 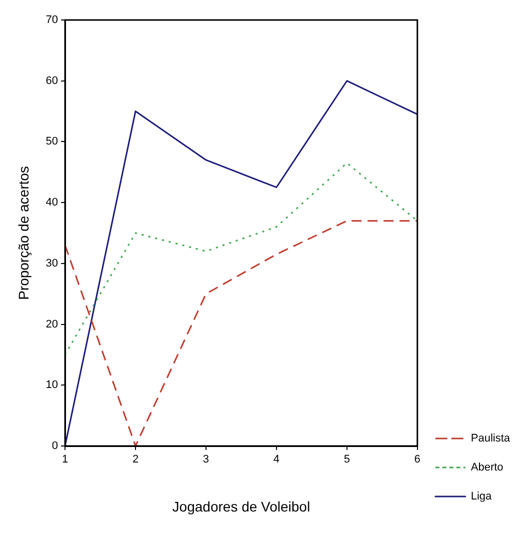 What do you see at coordinates (52, 202) in the screenshot?
I see `y-tick-label: 40` at bounding box center [52, 202].